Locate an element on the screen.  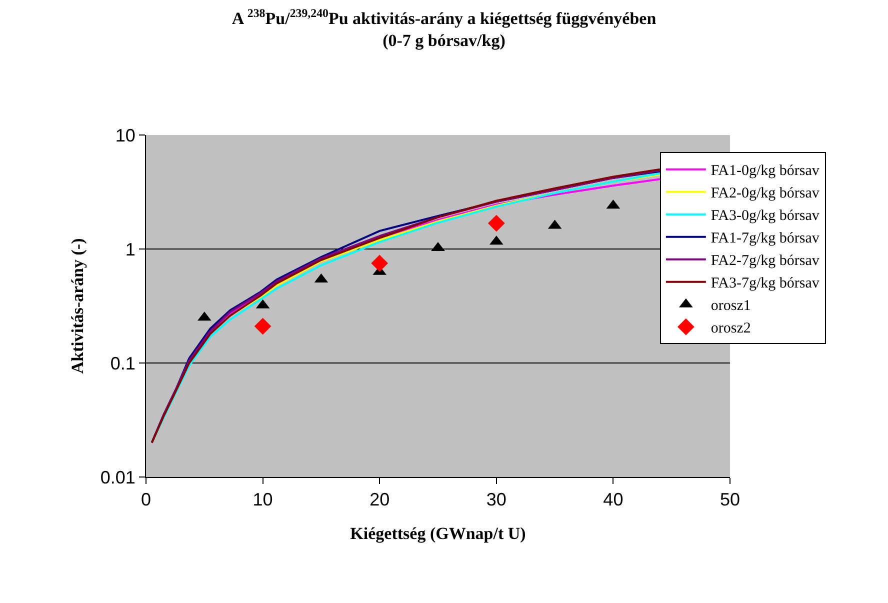
legend-label: orosz1 is located at coordinates (730, 306).